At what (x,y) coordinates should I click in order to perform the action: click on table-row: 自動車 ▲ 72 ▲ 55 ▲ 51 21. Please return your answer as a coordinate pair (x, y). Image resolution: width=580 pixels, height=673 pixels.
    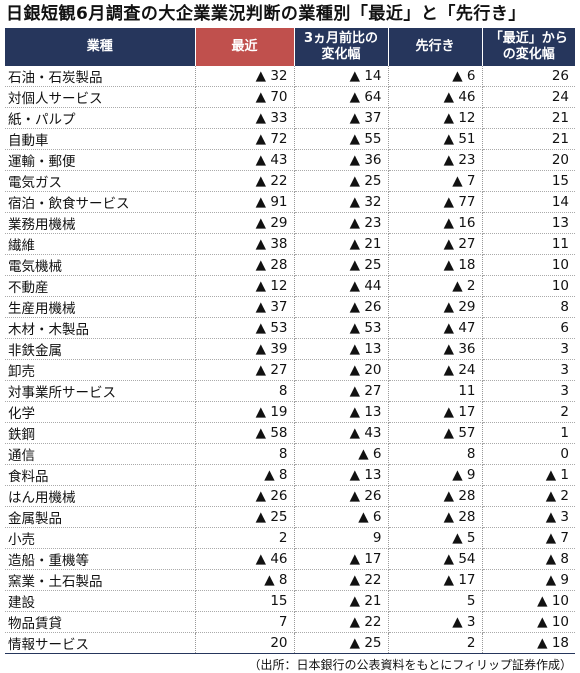
    Looking at the image, I should click on (290, 139).